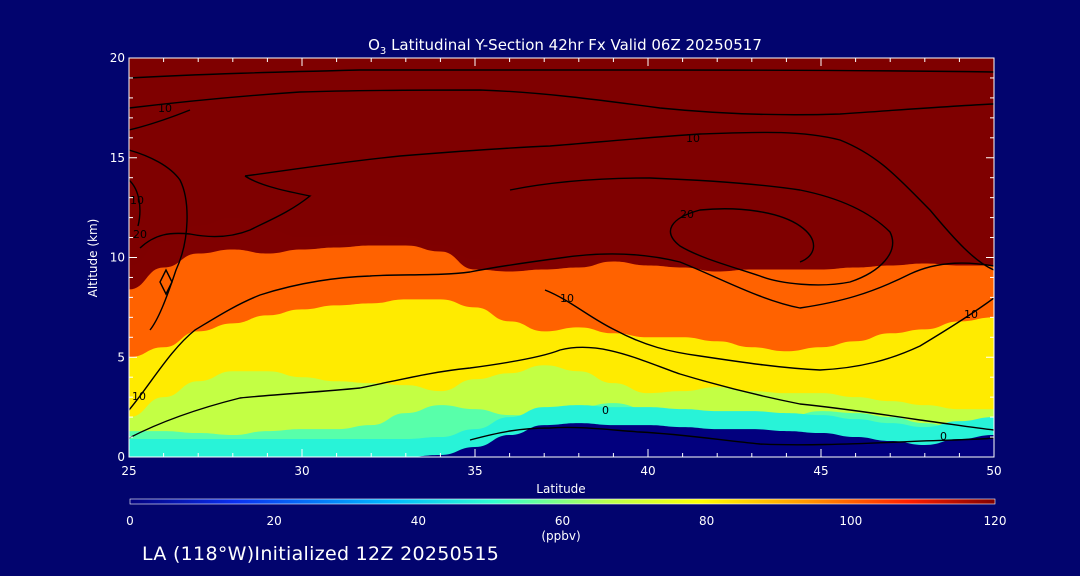  I want to click on colorbar-tick-label: 60, so click(562, 521).